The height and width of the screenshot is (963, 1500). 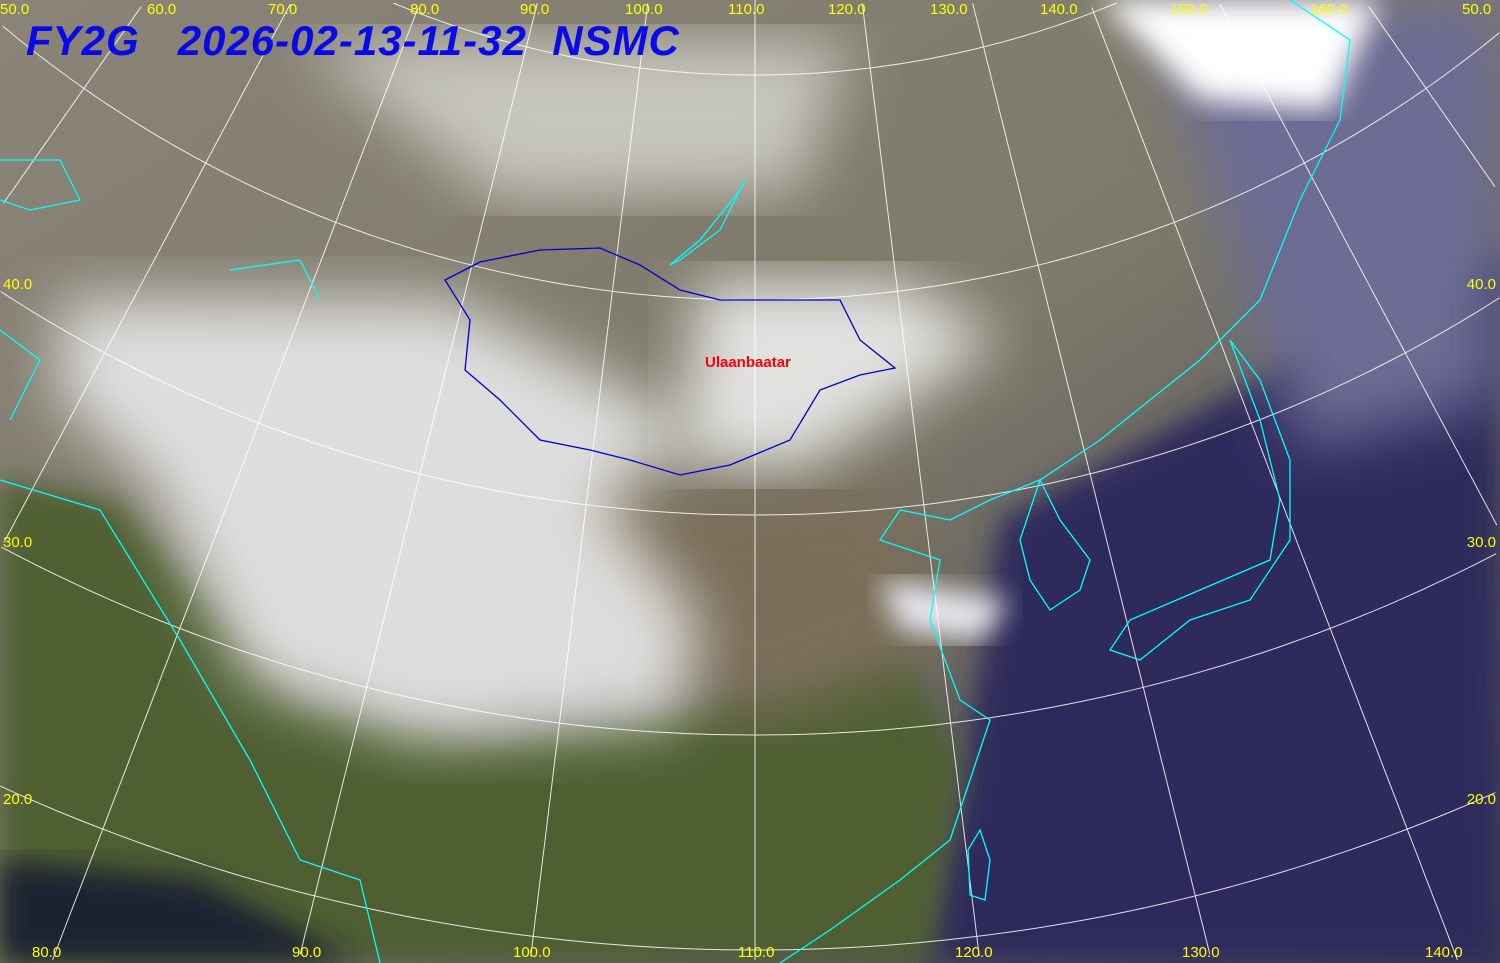 What do you see at coordinates (748, 362) in the screenshot?
I see `city-label-ulaanbaatar: Ulaanbaatar` at bounding box center [748, 362].